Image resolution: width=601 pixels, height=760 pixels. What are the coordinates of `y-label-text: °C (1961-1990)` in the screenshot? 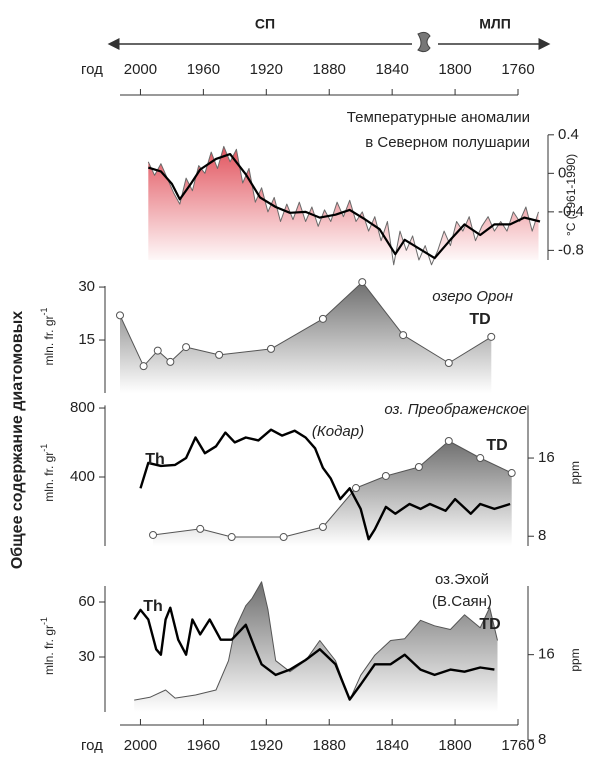 It's located at (571, 195).